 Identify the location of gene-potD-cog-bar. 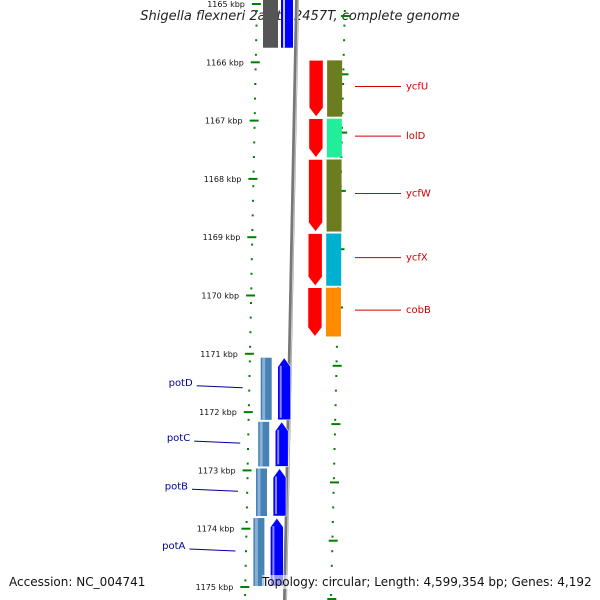
(266, 388).